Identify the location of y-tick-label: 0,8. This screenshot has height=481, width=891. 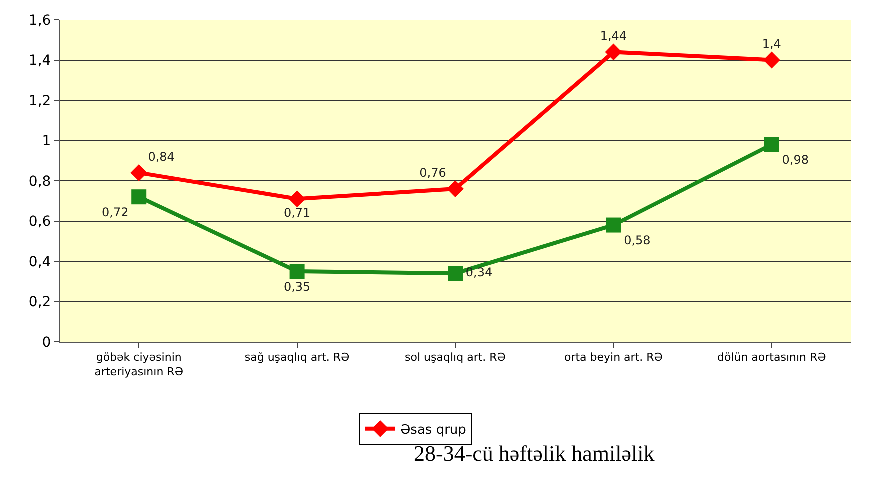
(40, 182).